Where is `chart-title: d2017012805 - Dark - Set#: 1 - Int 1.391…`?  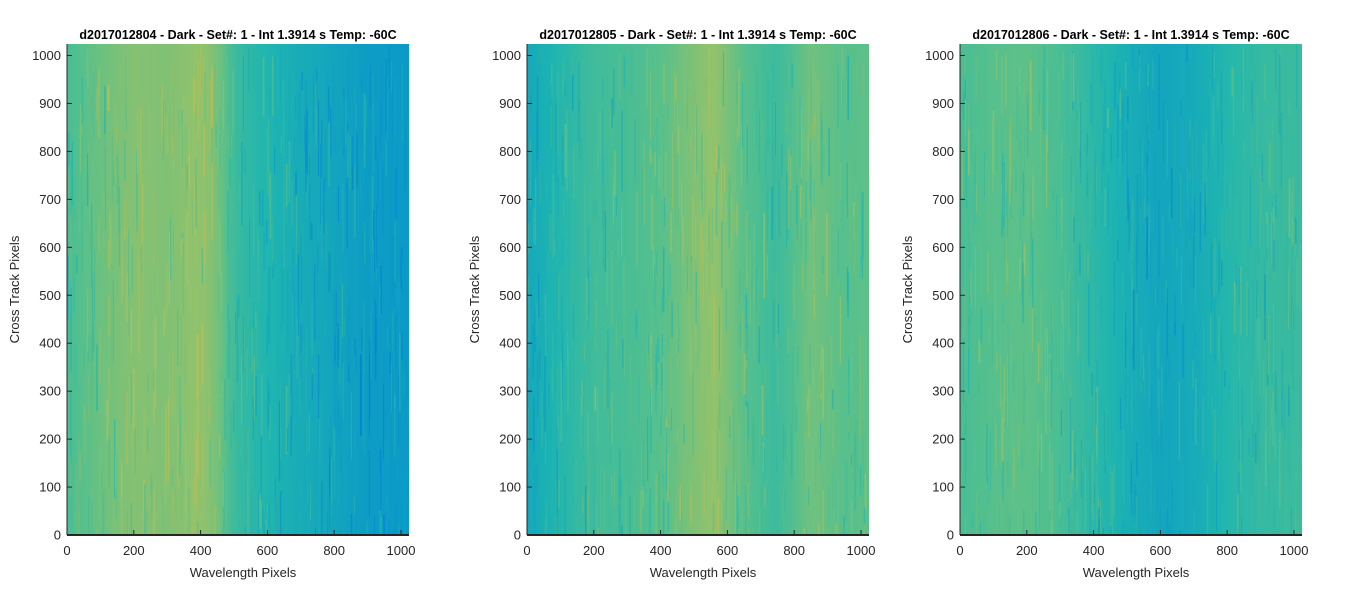
chart-title: d2017012805 - Dark - Set#: 1 - Int 1.391… is located at coordinates (697, 35).